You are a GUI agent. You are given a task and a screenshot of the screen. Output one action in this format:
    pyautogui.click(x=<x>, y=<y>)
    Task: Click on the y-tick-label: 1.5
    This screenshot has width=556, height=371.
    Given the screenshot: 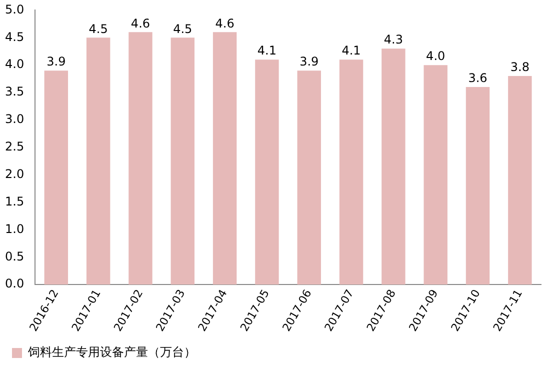 What is the action you would take?
    pyautogui.click(x=14, y=201)
    